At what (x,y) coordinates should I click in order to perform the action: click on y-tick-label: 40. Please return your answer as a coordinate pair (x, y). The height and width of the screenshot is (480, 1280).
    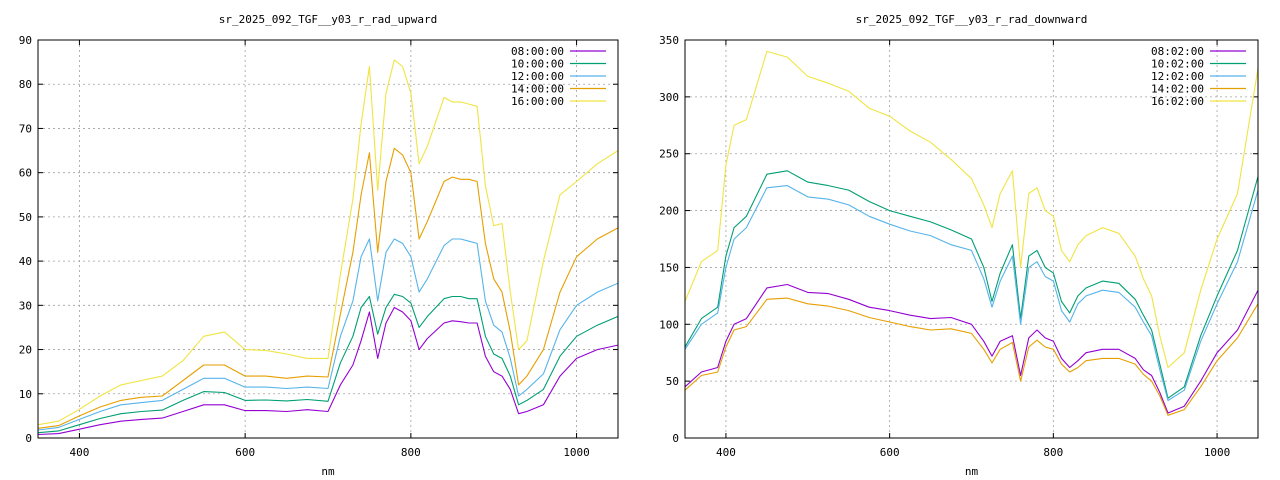
    Looking at the image, I should click on (25, 261).